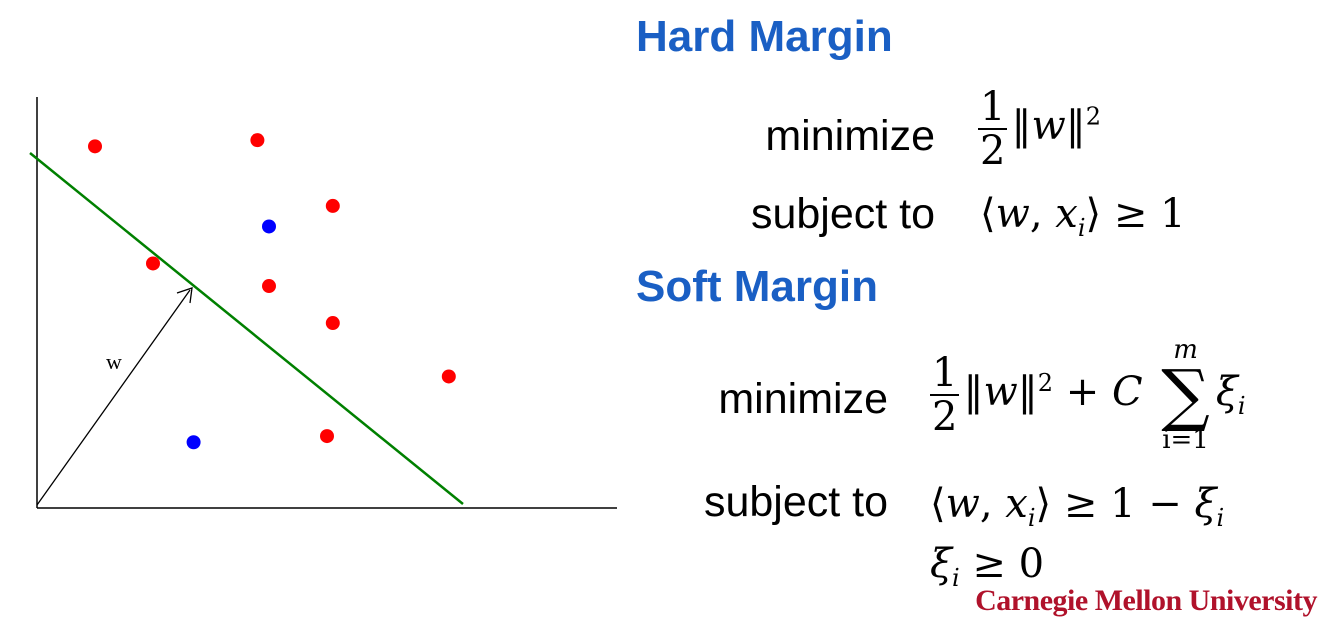  Describe the element at coordinates (113, 397) in the screenshot. I see `normal-vector-w` at that location.